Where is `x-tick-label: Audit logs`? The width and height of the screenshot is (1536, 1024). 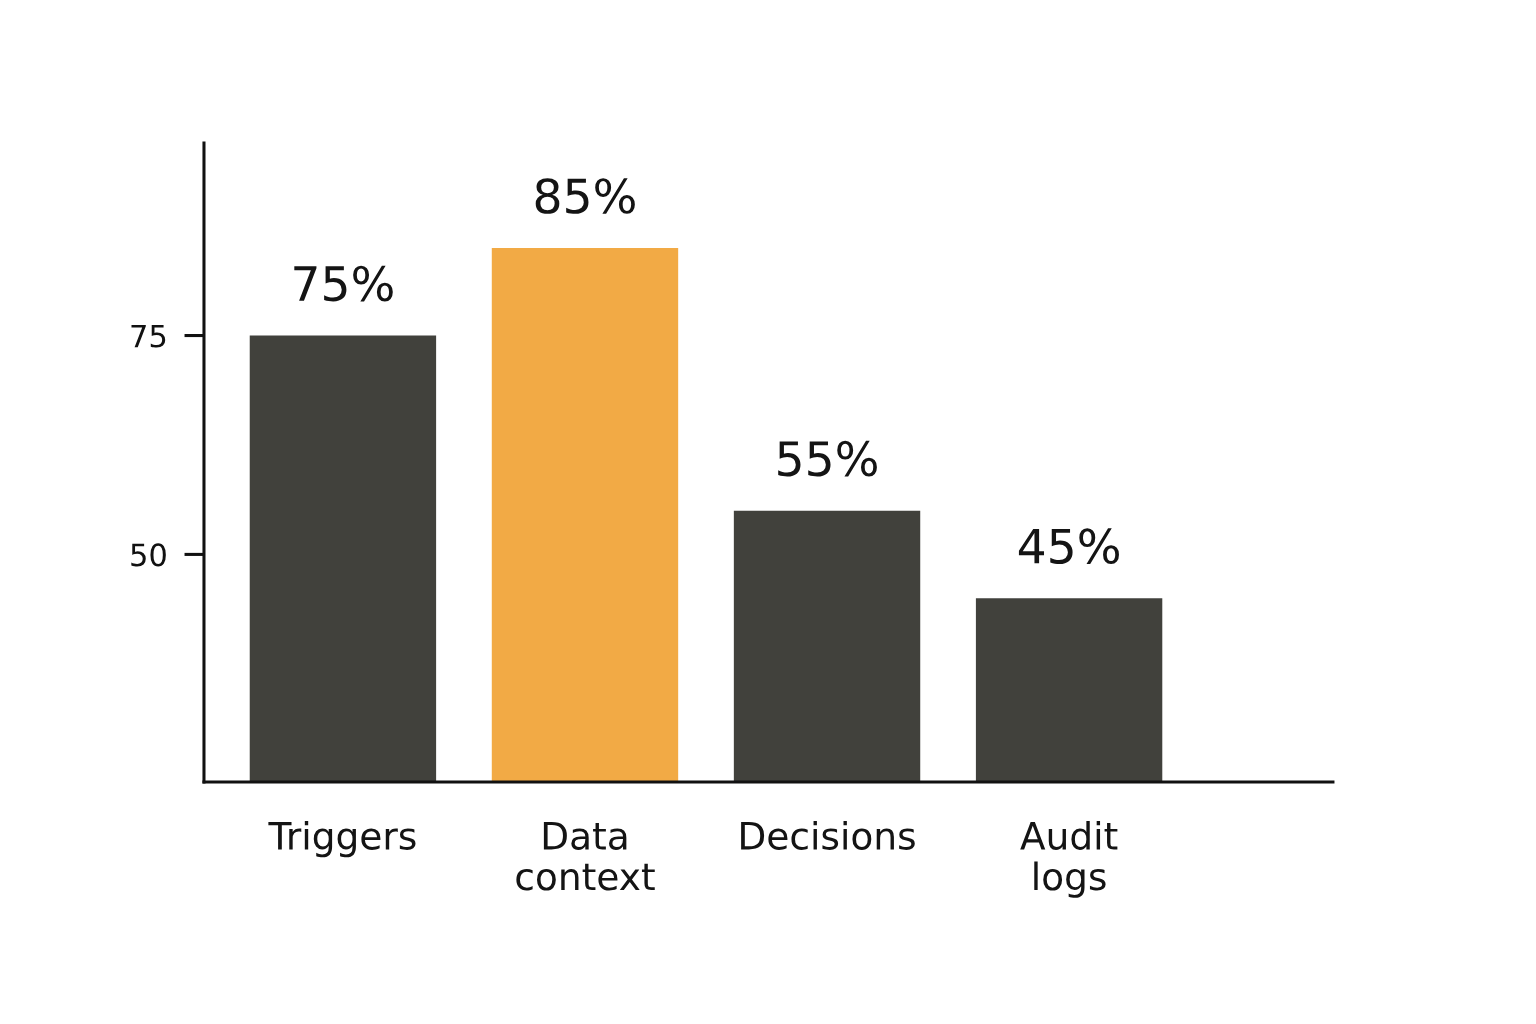
x-tick-label: Audit logs is located at coordinates (1069, 859).